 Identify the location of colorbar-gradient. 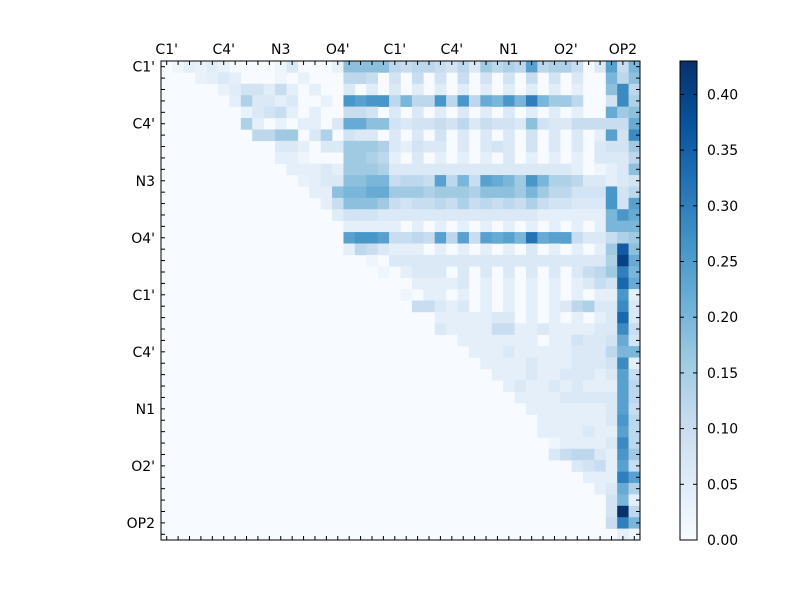
(688, 300).